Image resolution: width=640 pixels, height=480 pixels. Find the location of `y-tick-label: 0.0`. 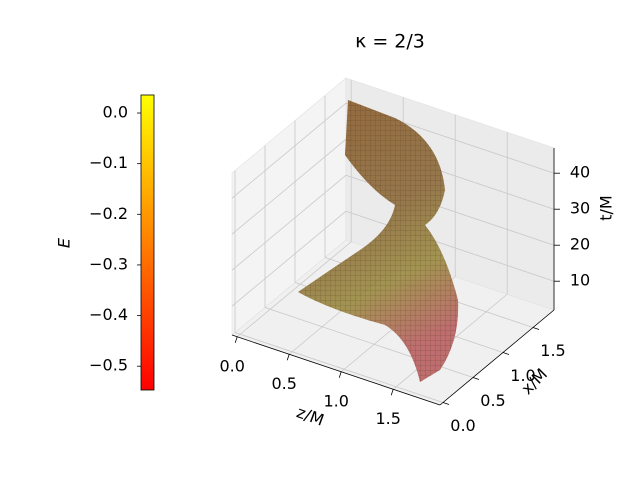

y-tick-label: 0.0 is located at coordinates (462, 425).